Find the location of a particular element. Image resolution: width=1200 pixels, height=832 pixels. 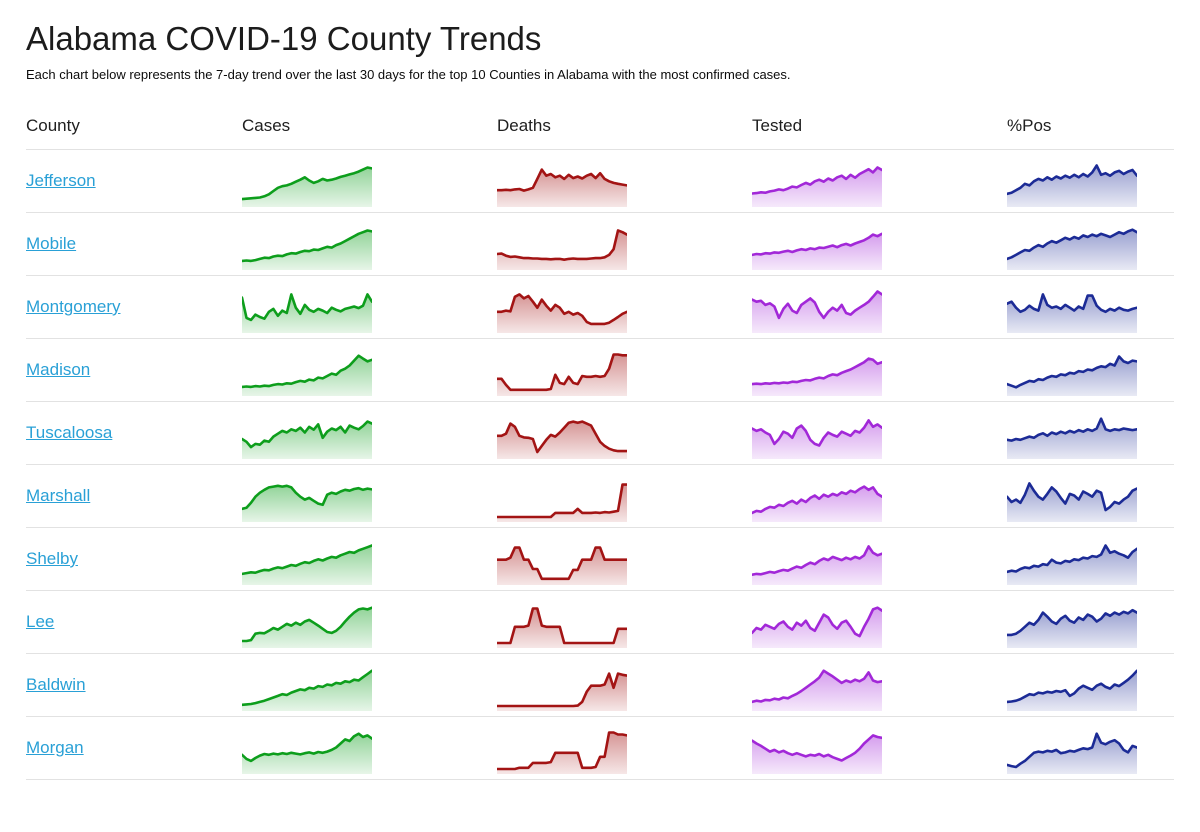

table-row: Mobile is located at coordinates (600, 244).